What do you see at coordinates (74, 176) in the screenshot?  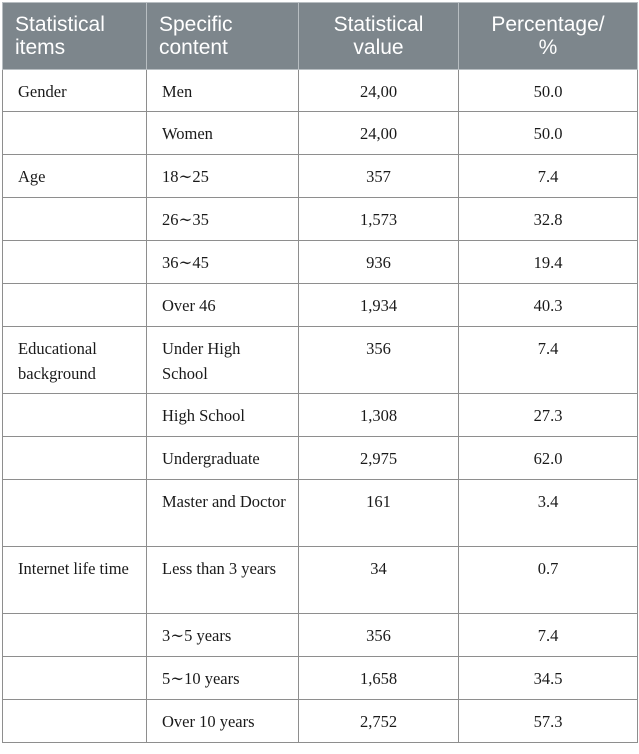 I see `cell-item: Age` at bounding box center [74, 176].